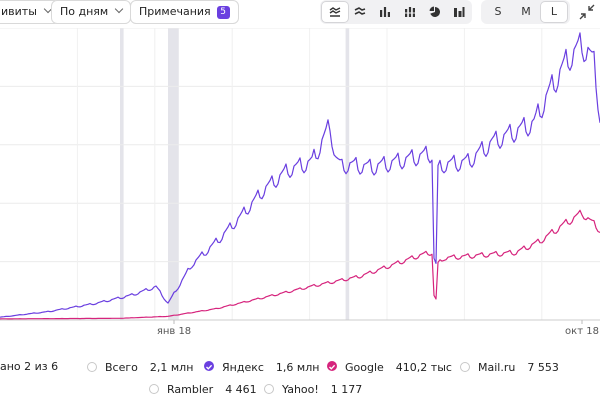  I want to click on pie-icon, so click(435, 11).